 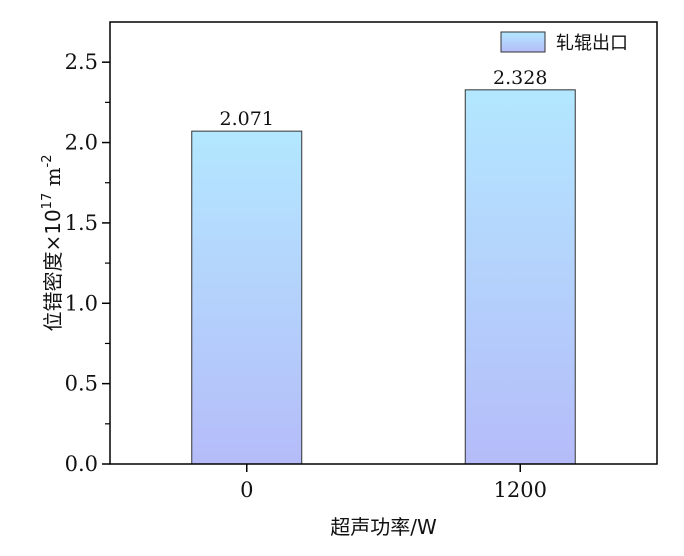 What do you see at coordinates (247, 119) in the screenshot?
I see `bar-value-label: 2.071` at bounding box center [247, 119].